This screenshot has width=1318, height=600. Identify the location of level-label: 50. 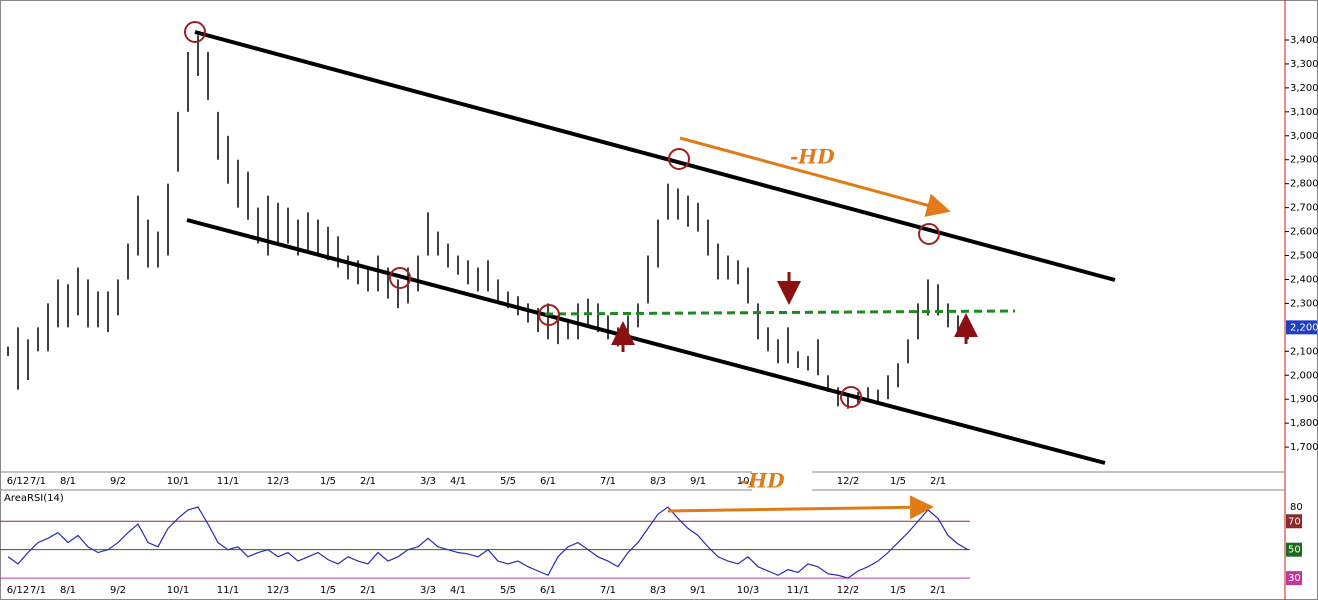
(1294, 550).